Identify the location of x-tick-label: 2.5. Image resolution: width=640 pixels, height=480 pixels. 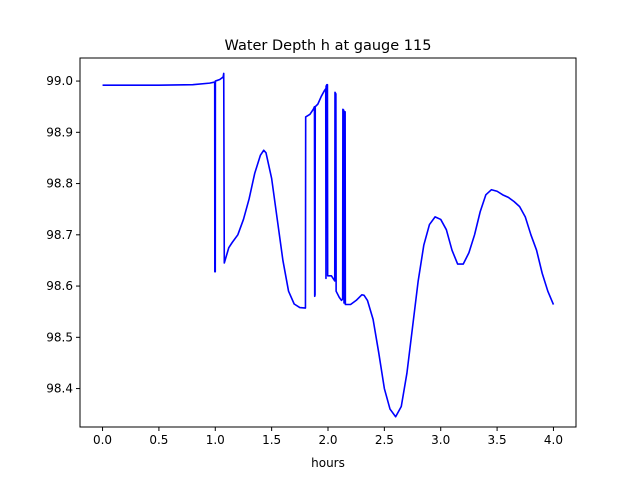
(384, 440).